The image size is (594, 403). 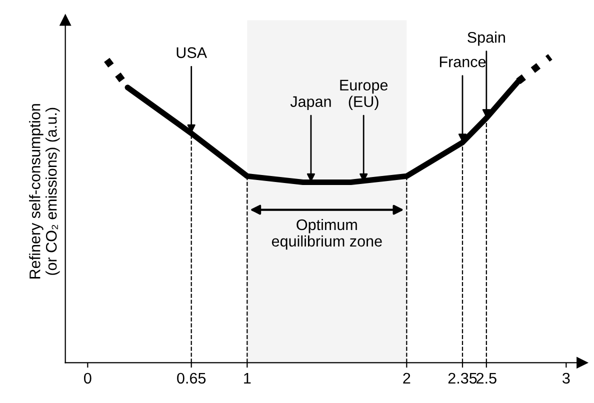 What do you see at coordinates (364, 95) in the screenshot?
I see `annotation: Europe (EU)` at bounding box center [364, 95].